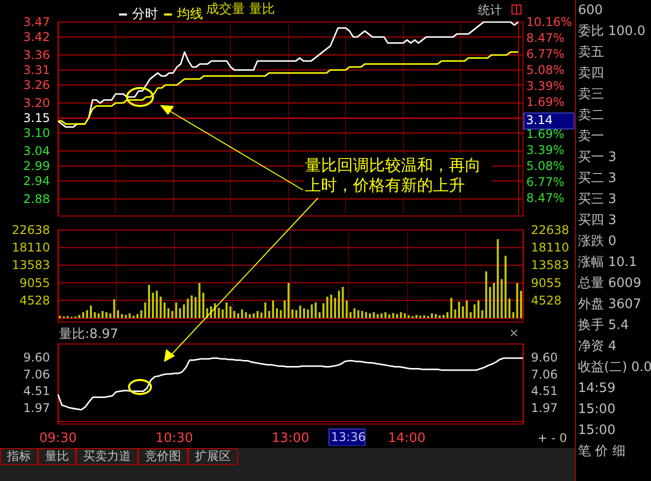  Describe the element at coordinates (36, 85) in the screenshot. I see `y-tick-label: 3.26` at that location.